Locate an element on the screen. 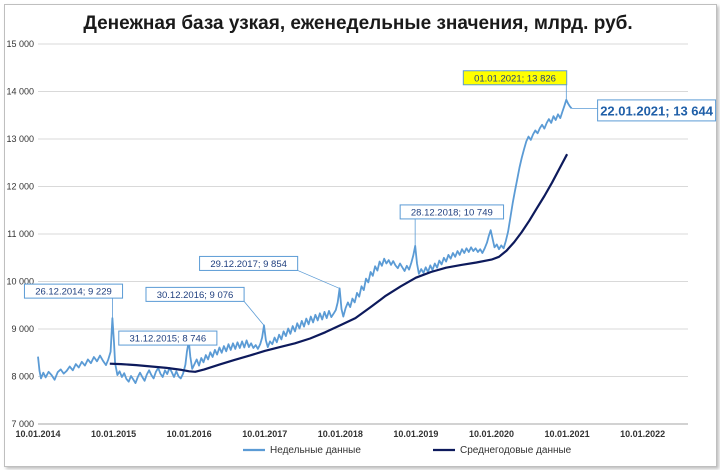 This screenshot has height=470, width=720. x-tick-label: 10.01.2021 is located at coordinates (567, 434).